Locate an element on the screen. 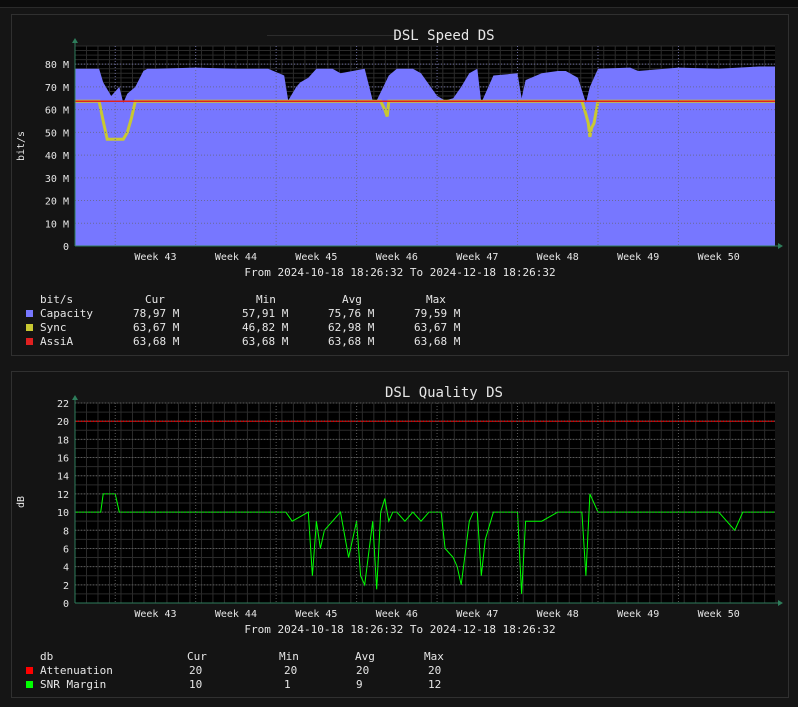 This screenshot has width=798, height=707. legend-value-cur: 78,97 M is located at coordinates (156, 313).